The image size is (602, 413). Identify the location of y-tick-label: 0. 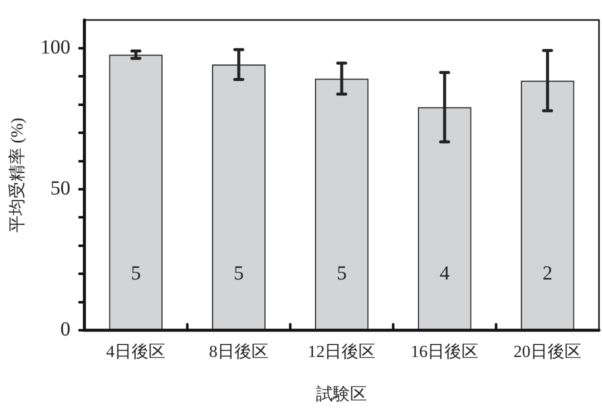
(65, 329).